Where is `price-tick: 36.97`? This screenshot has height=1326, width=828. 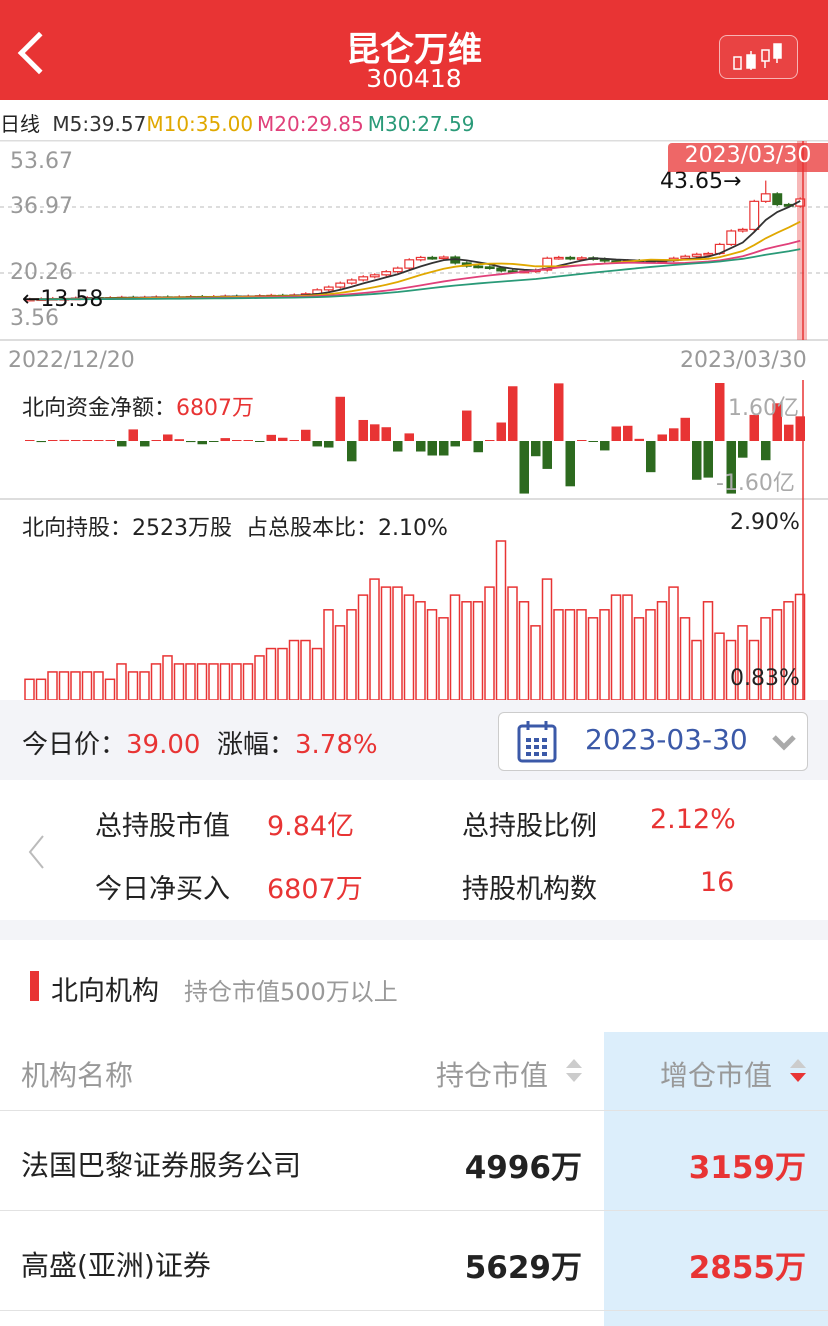
price-tick: 36.97 is located at coordinates (41, 206).